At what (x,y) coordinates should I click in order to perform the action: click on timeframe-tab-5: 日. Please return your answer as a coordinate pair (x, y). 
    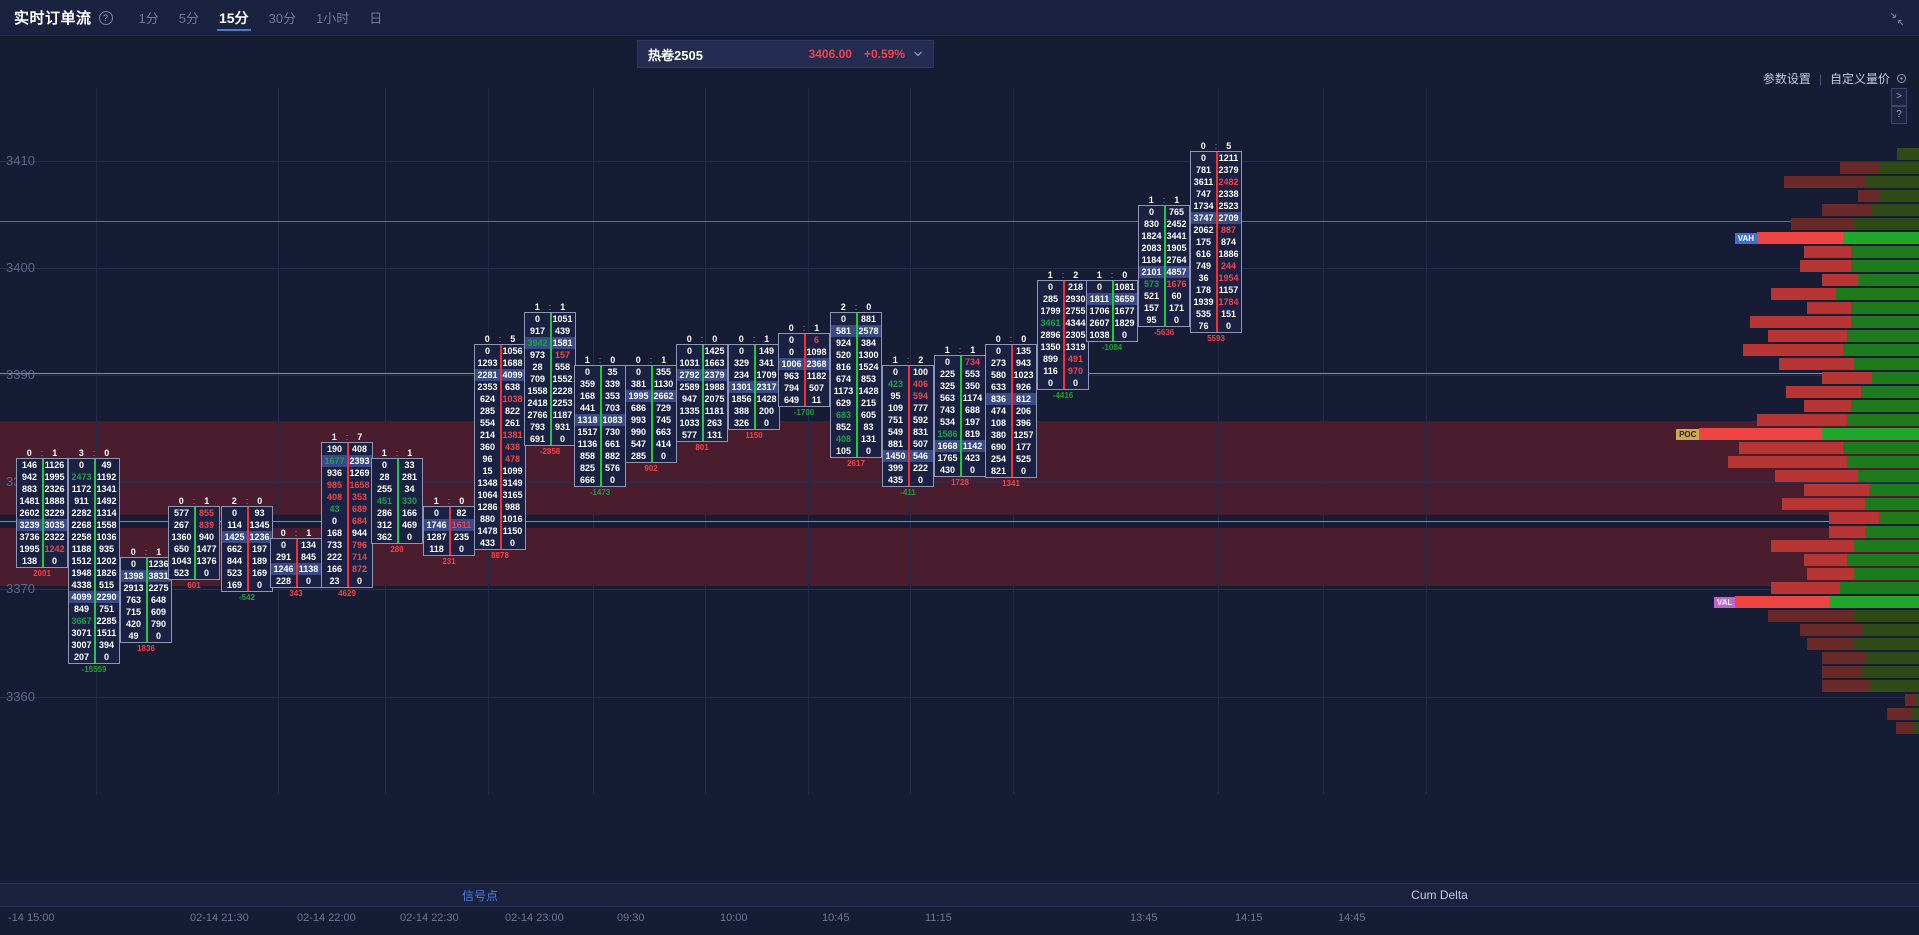
    Looking at the image, I should click on (376, 18).